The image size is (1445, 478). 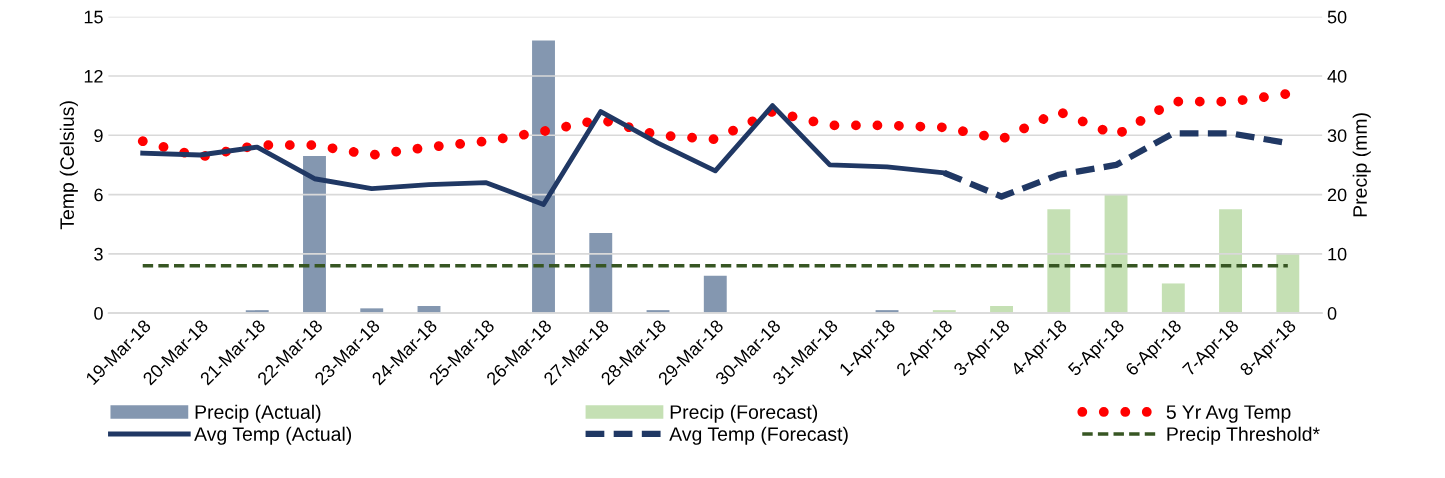 What do you see at coordinates (1243, 435) in the screenshot?
I see `legend-label: Precip Threshold*` at bounding box center [1243, 435].